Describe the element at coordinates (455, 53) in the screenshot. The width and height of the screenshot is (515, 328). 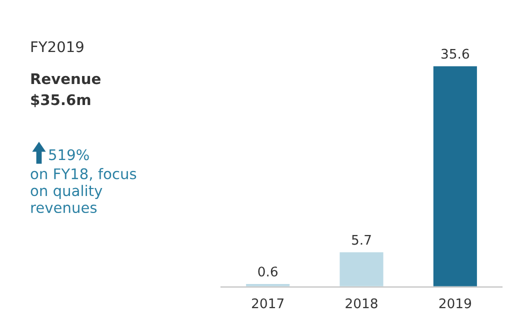
I see `data-label: 35.6` at that location.